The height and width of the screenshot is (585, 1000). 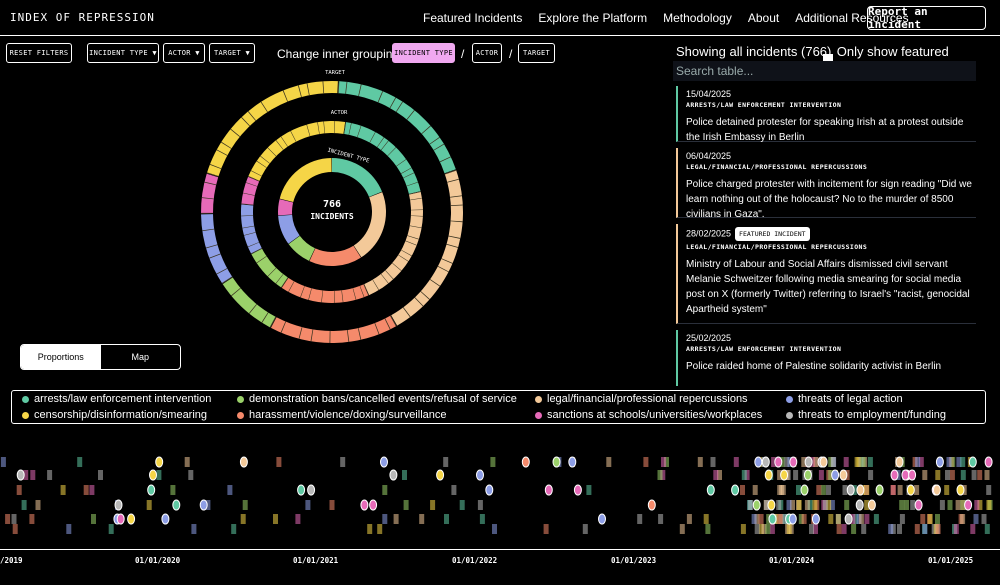 What do you see at coordinates (114, 415) in the screenshot?
I see `legend-item: censorship/disinformation/smearing` at bounding box center [114, 415].